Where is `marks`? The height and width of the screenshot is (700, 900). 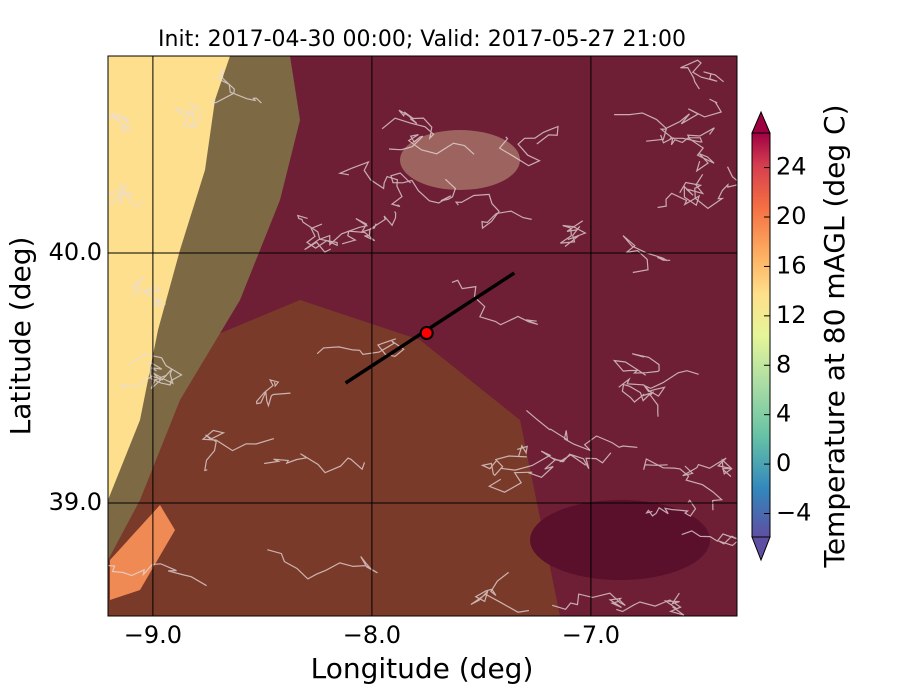 marks is located at coordinates (430, 328).